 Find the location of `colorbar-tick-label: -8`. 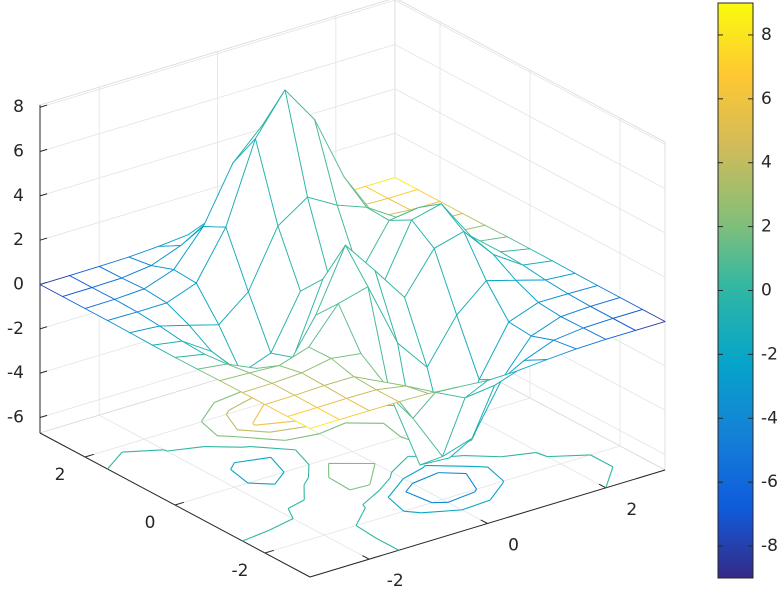

colorbar-tick-label: -8 is located at coordinates (769, 546).